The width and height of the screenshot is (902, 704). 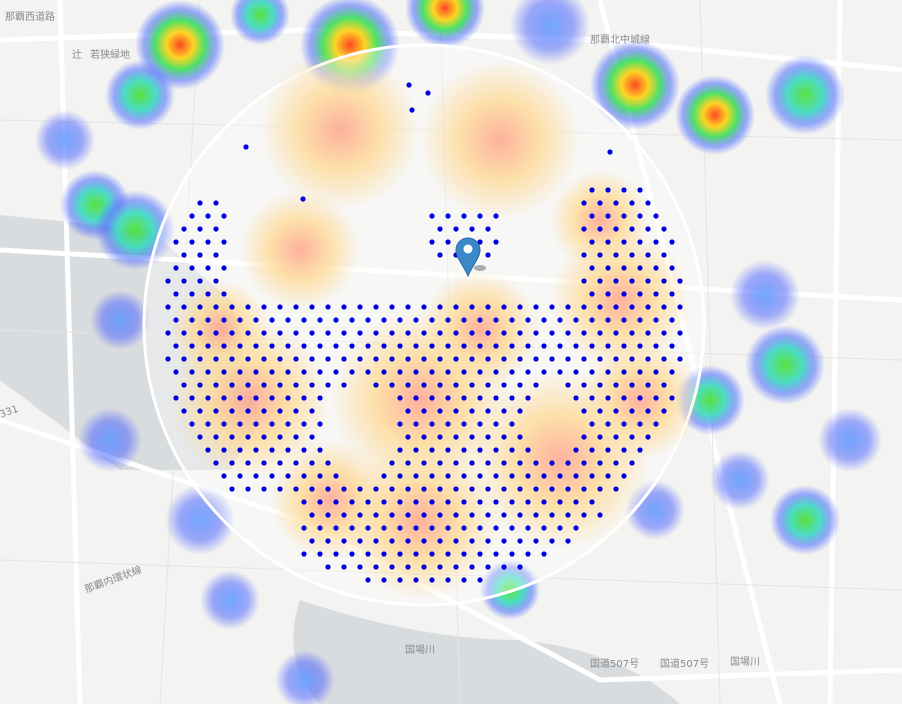 I want to click on map-label: 那覇内環状線, so click(x=113, y=579).